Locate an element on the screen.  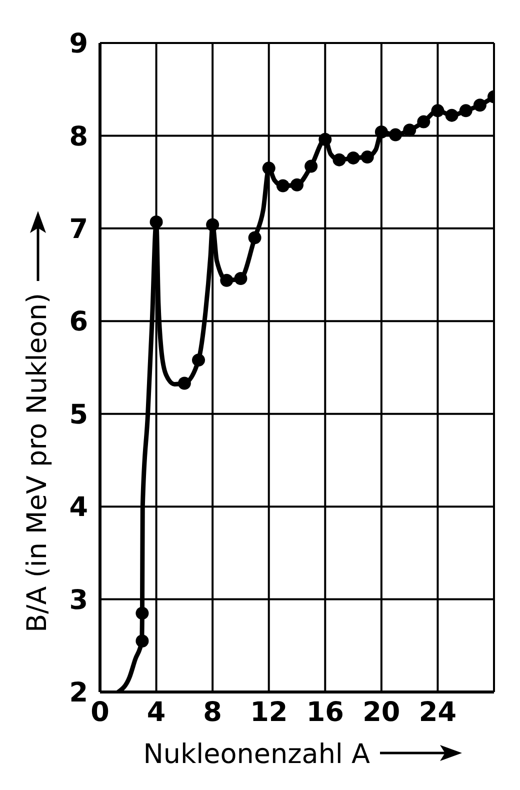
x-tick-label: 16 is located at coordinates (325, 712).